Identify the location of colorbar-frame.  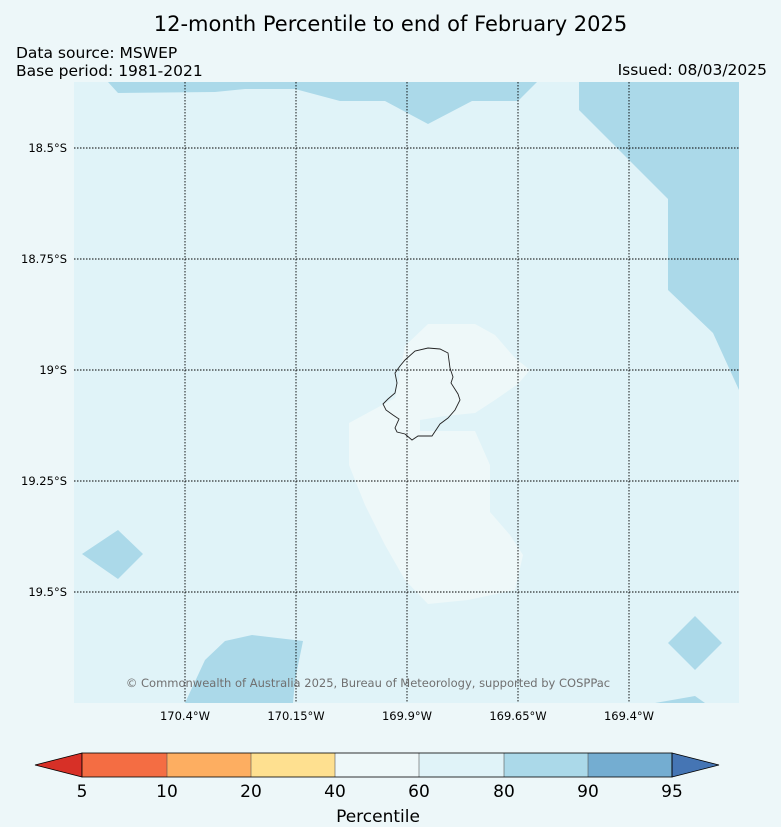
(377, 765).